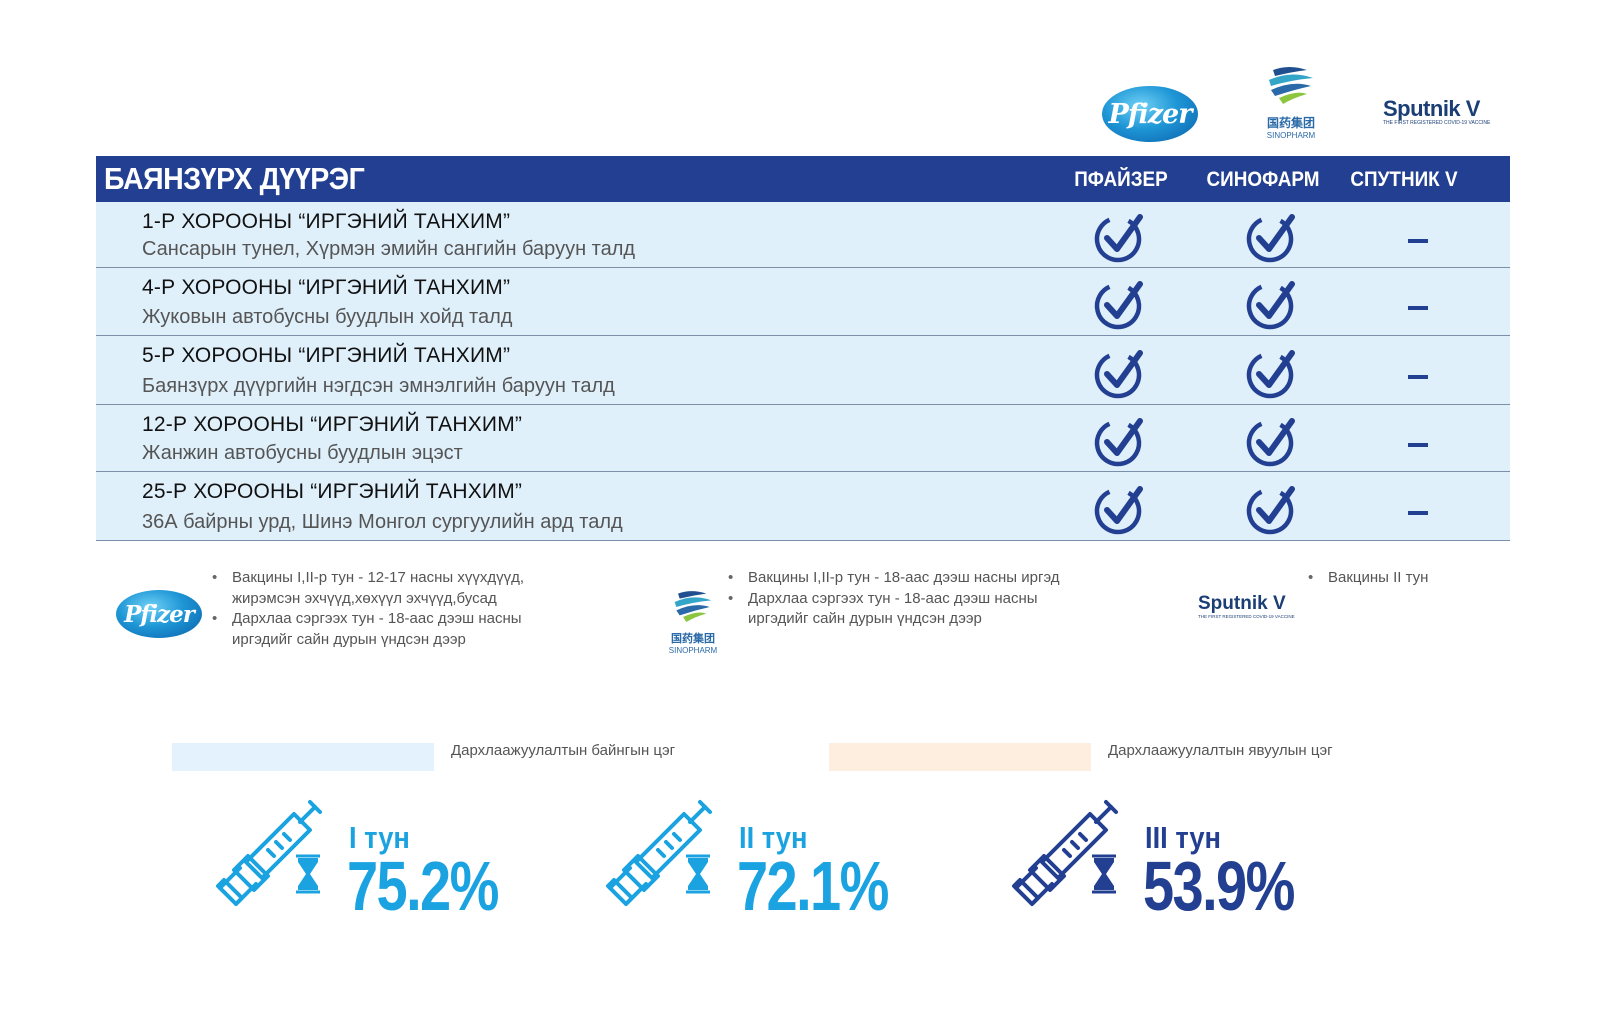 This screenshot has width=1600, height=1023. Describe the element at coordinates (1183, 837) in the screenshot. I see `dose-label: III тун` at that location.